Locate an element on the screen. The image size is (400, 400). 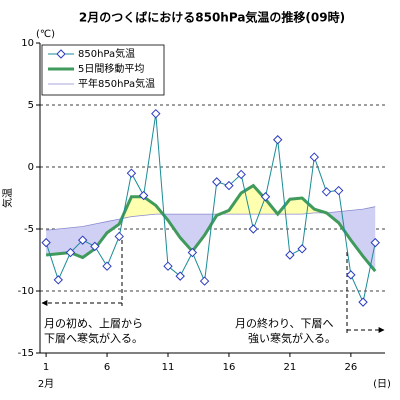
annotation: 月の終わり、下層へ is located at coordinates (284, 323).